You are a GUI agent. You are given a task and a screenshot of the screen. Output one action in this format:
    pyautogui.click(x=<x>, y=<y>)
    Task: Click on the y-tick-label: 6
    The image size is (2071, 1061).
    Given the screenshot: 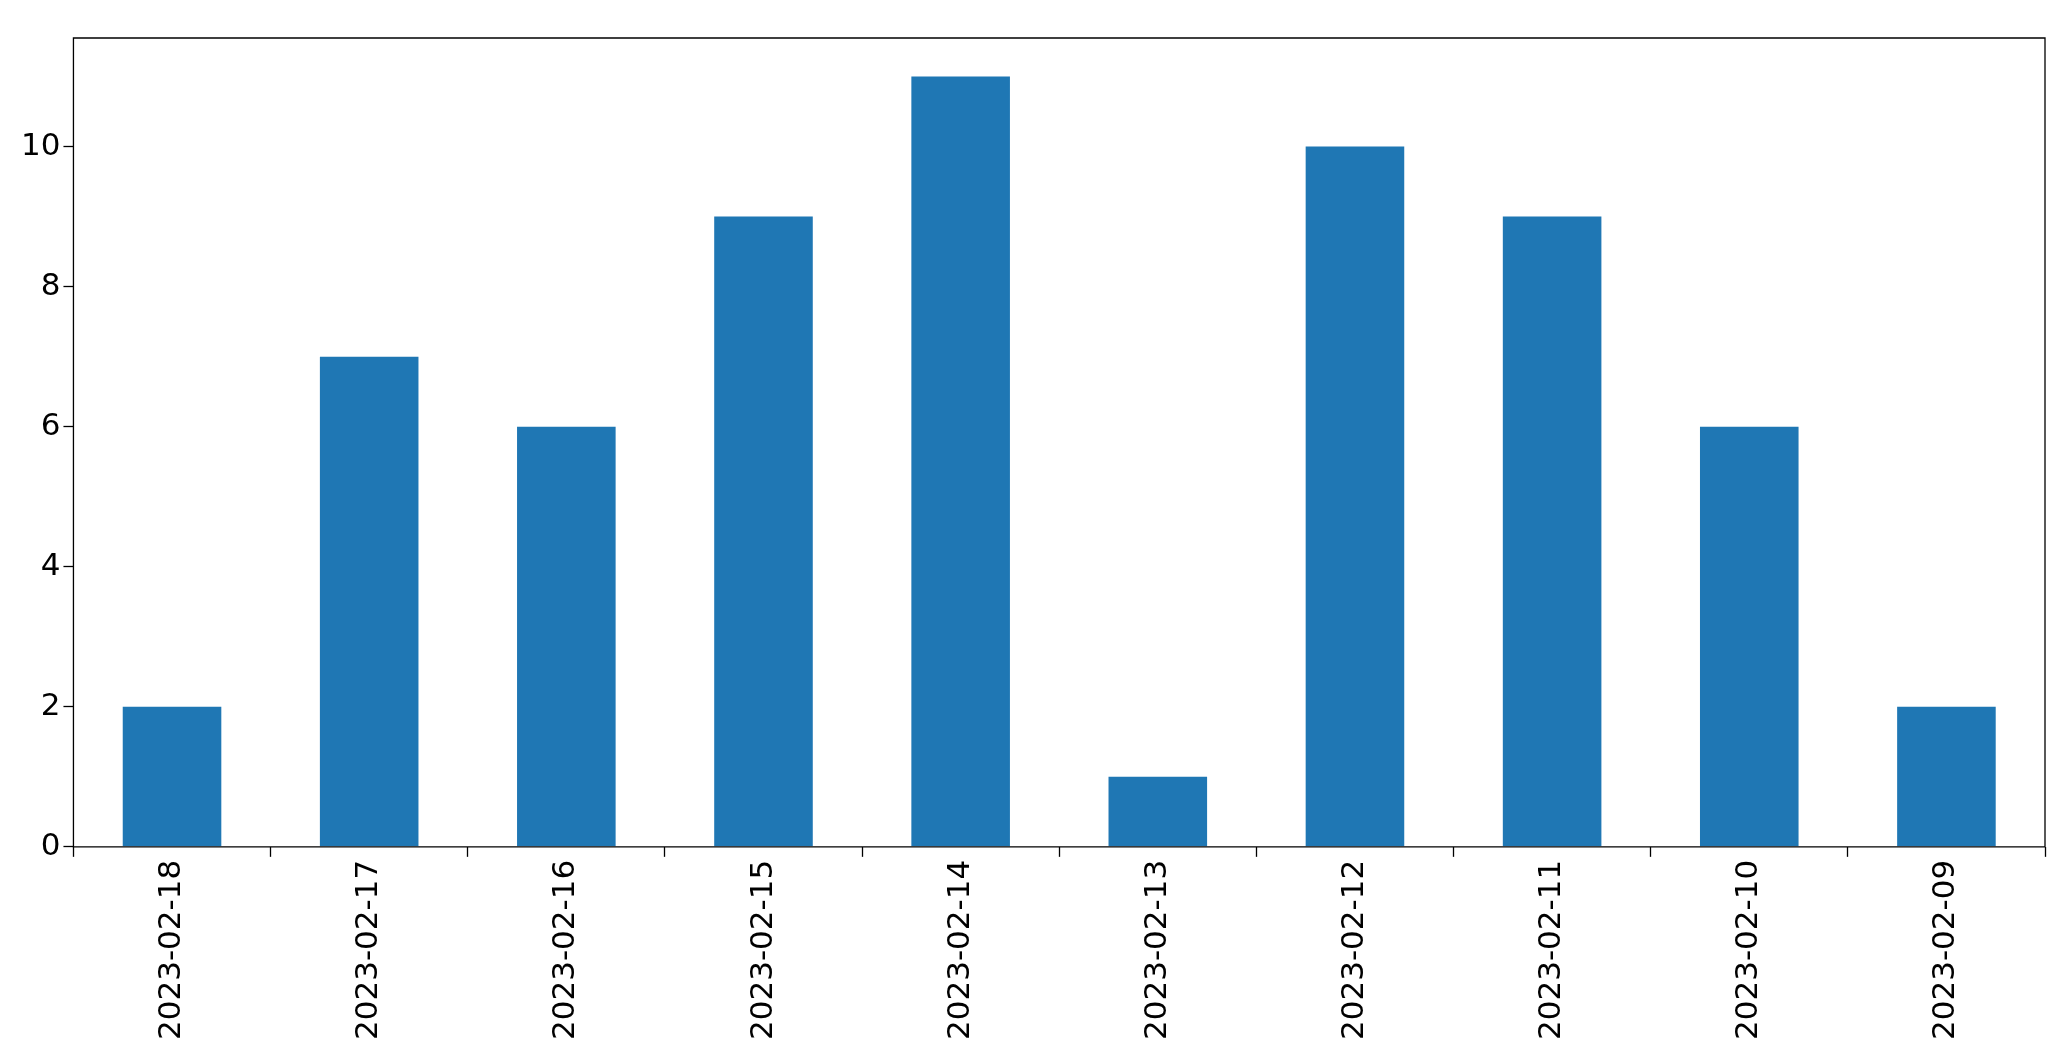 What is the action you would take?
    pyautogui.click(x=50, y=423)
    